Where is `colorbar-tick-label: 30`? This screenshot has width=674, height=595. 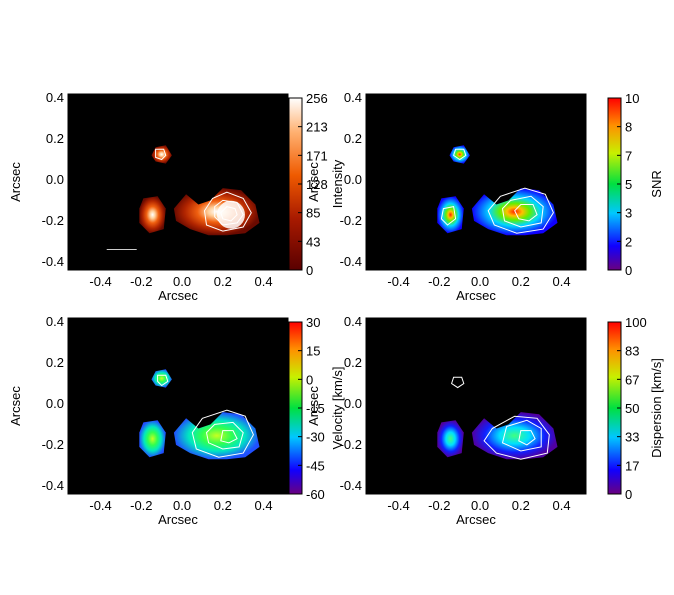
colorbar-tick-label: 30 is located at coordinates (313, 322).